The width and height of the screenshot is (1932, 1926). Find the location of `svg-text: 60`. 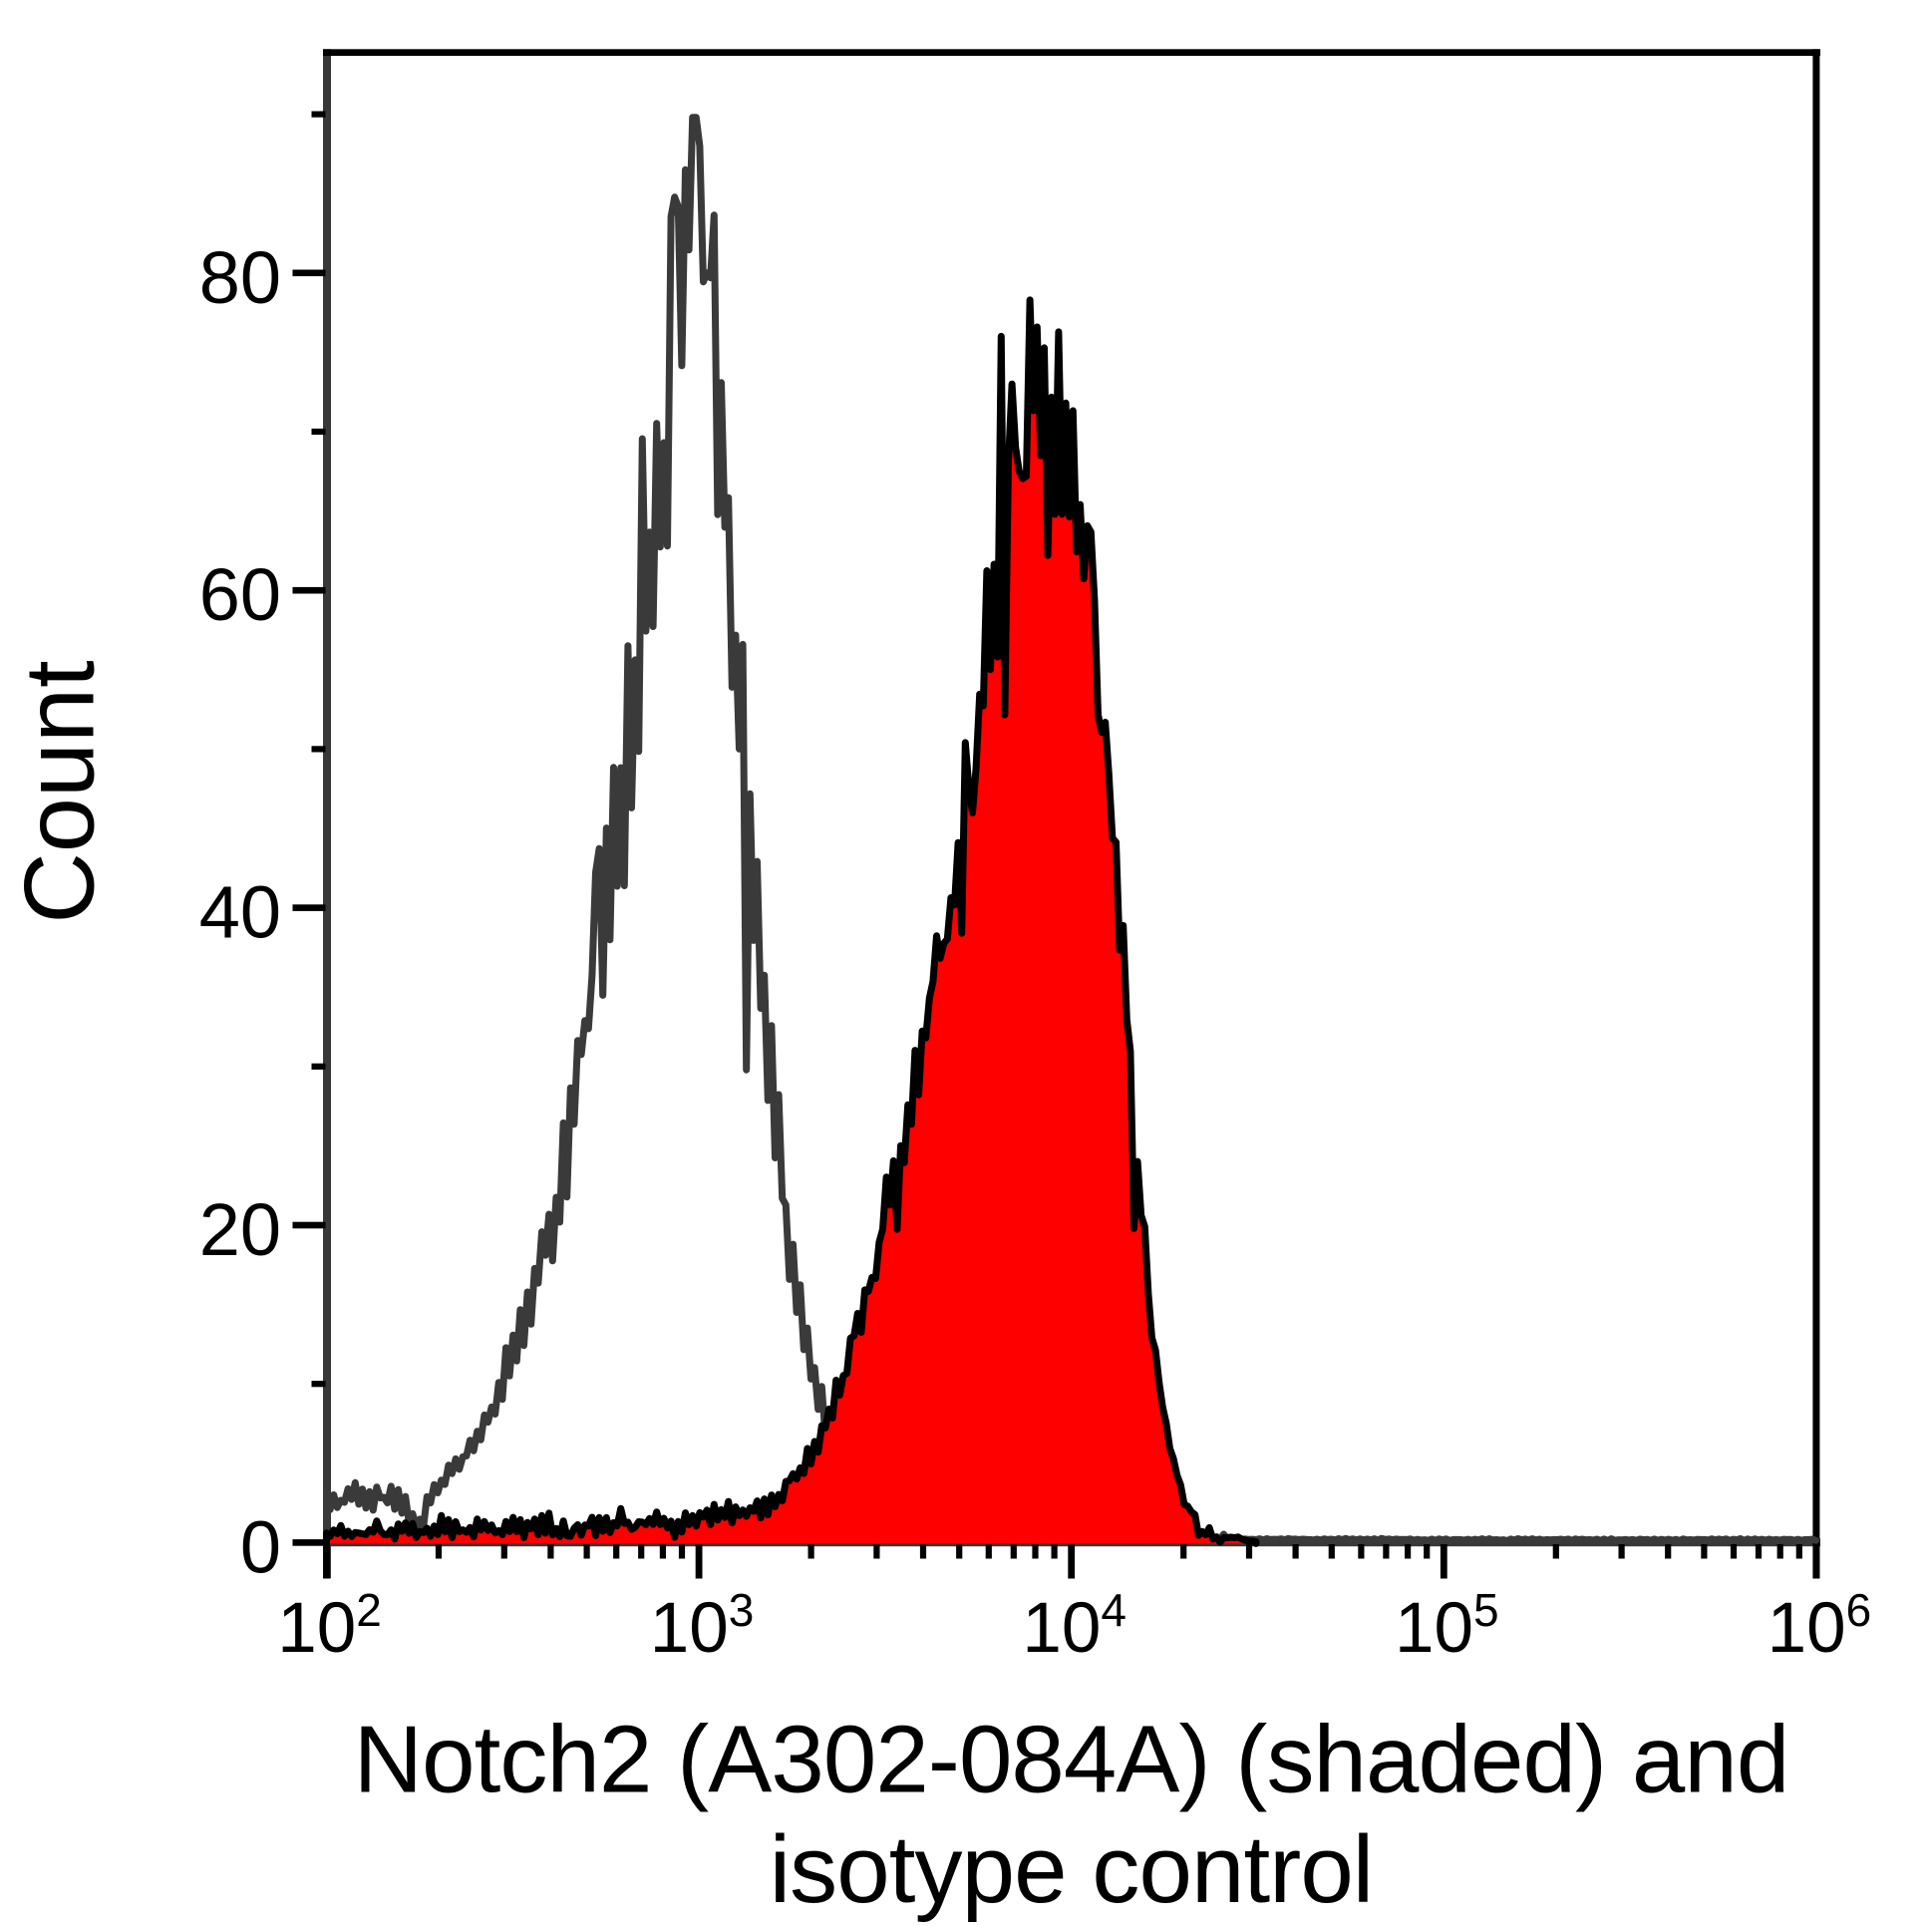

svg-text: 60 is located at coordinates (240, 594).